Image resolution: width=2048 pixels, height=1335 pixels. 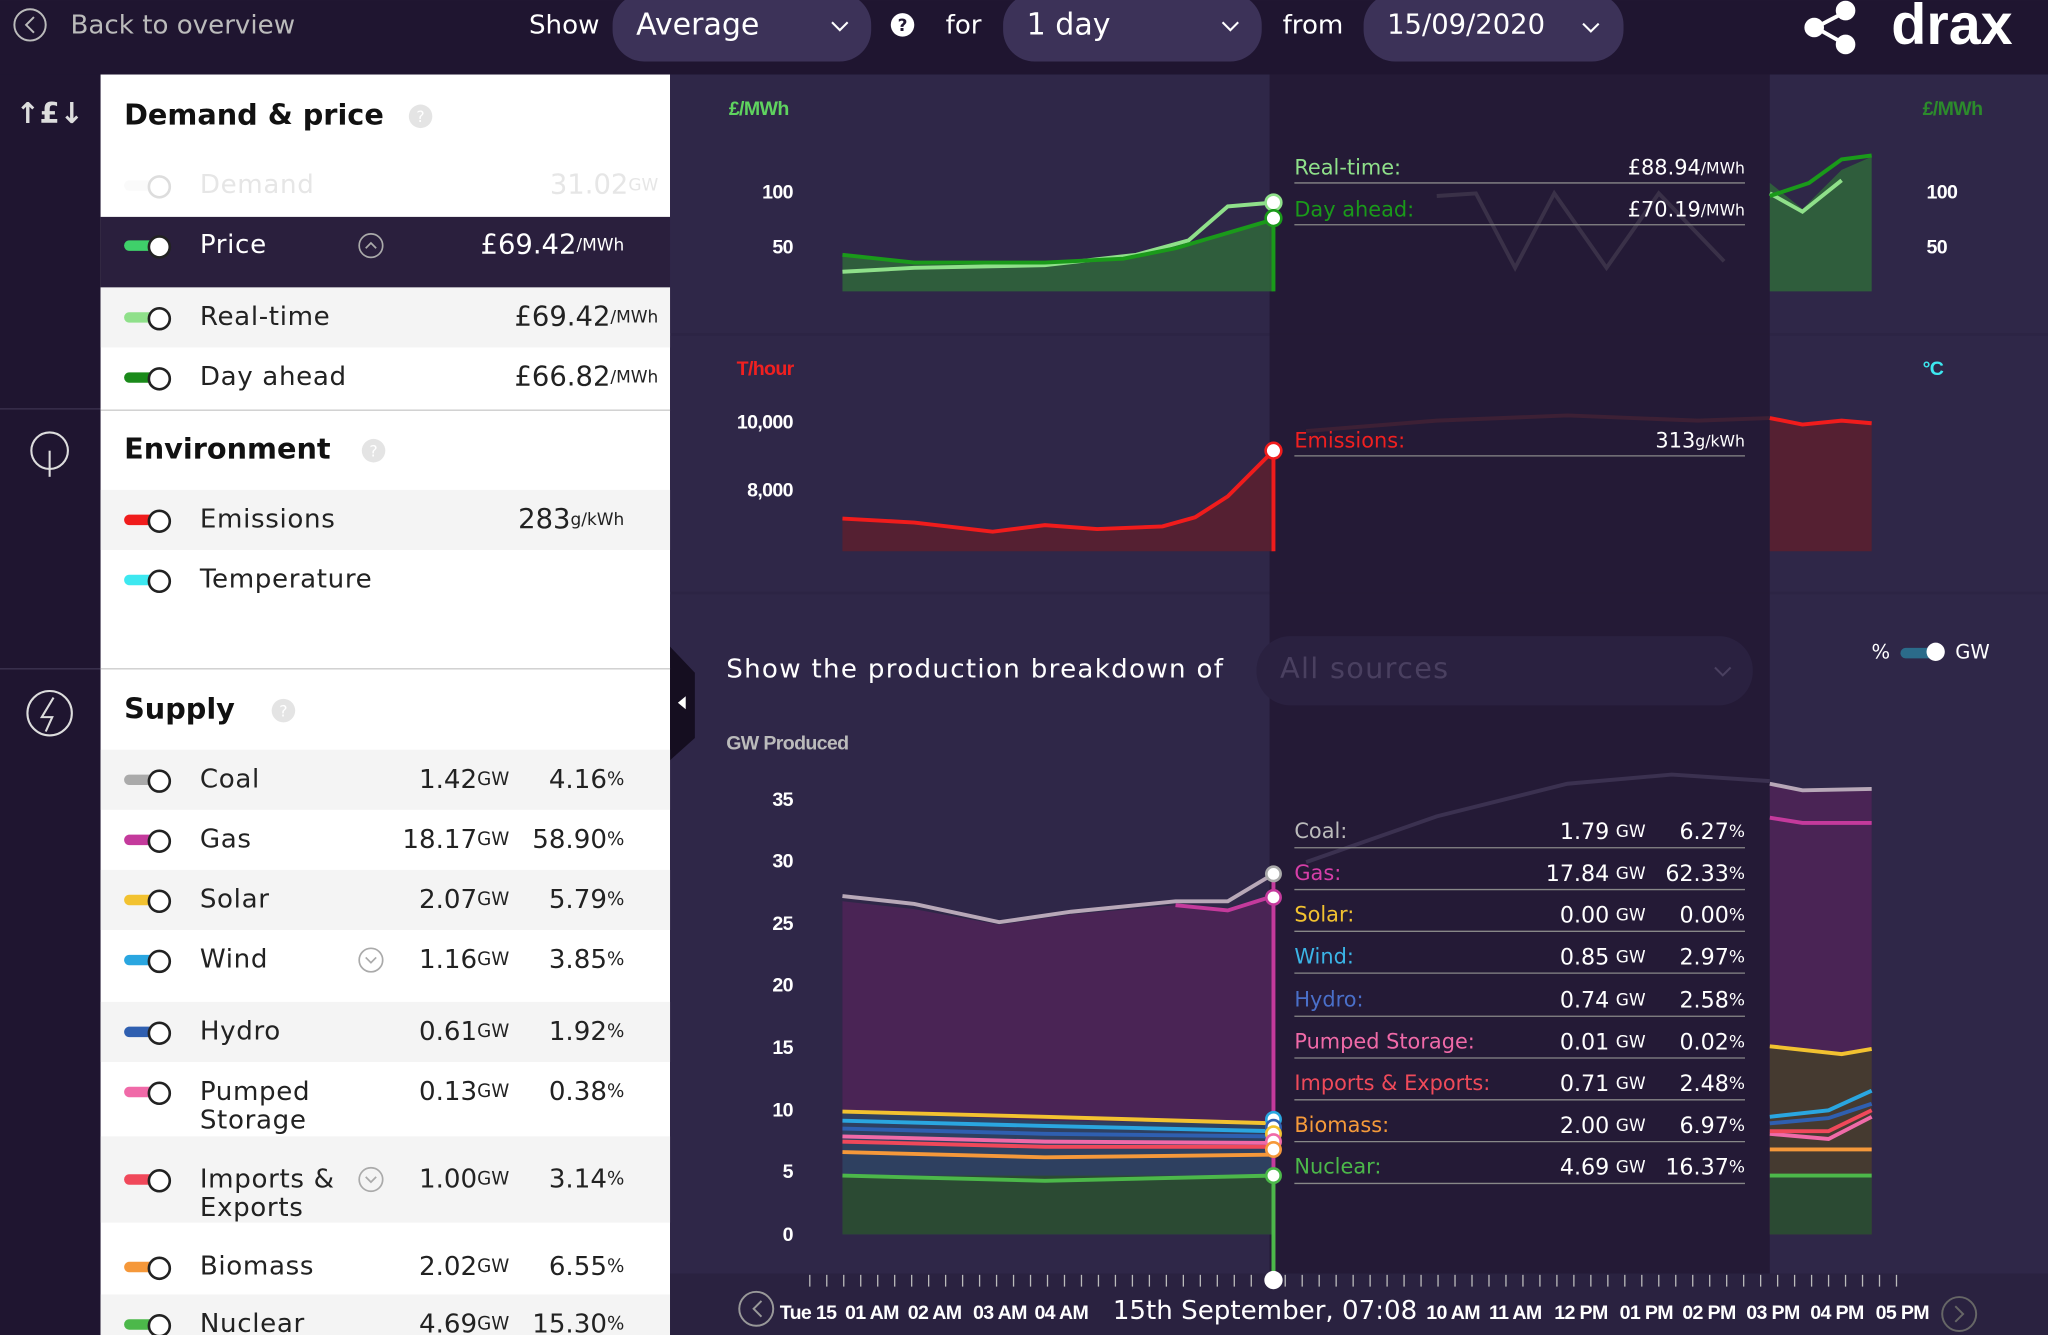 I want to click on row-name: Nuclear, so click(x=252, y=1322).